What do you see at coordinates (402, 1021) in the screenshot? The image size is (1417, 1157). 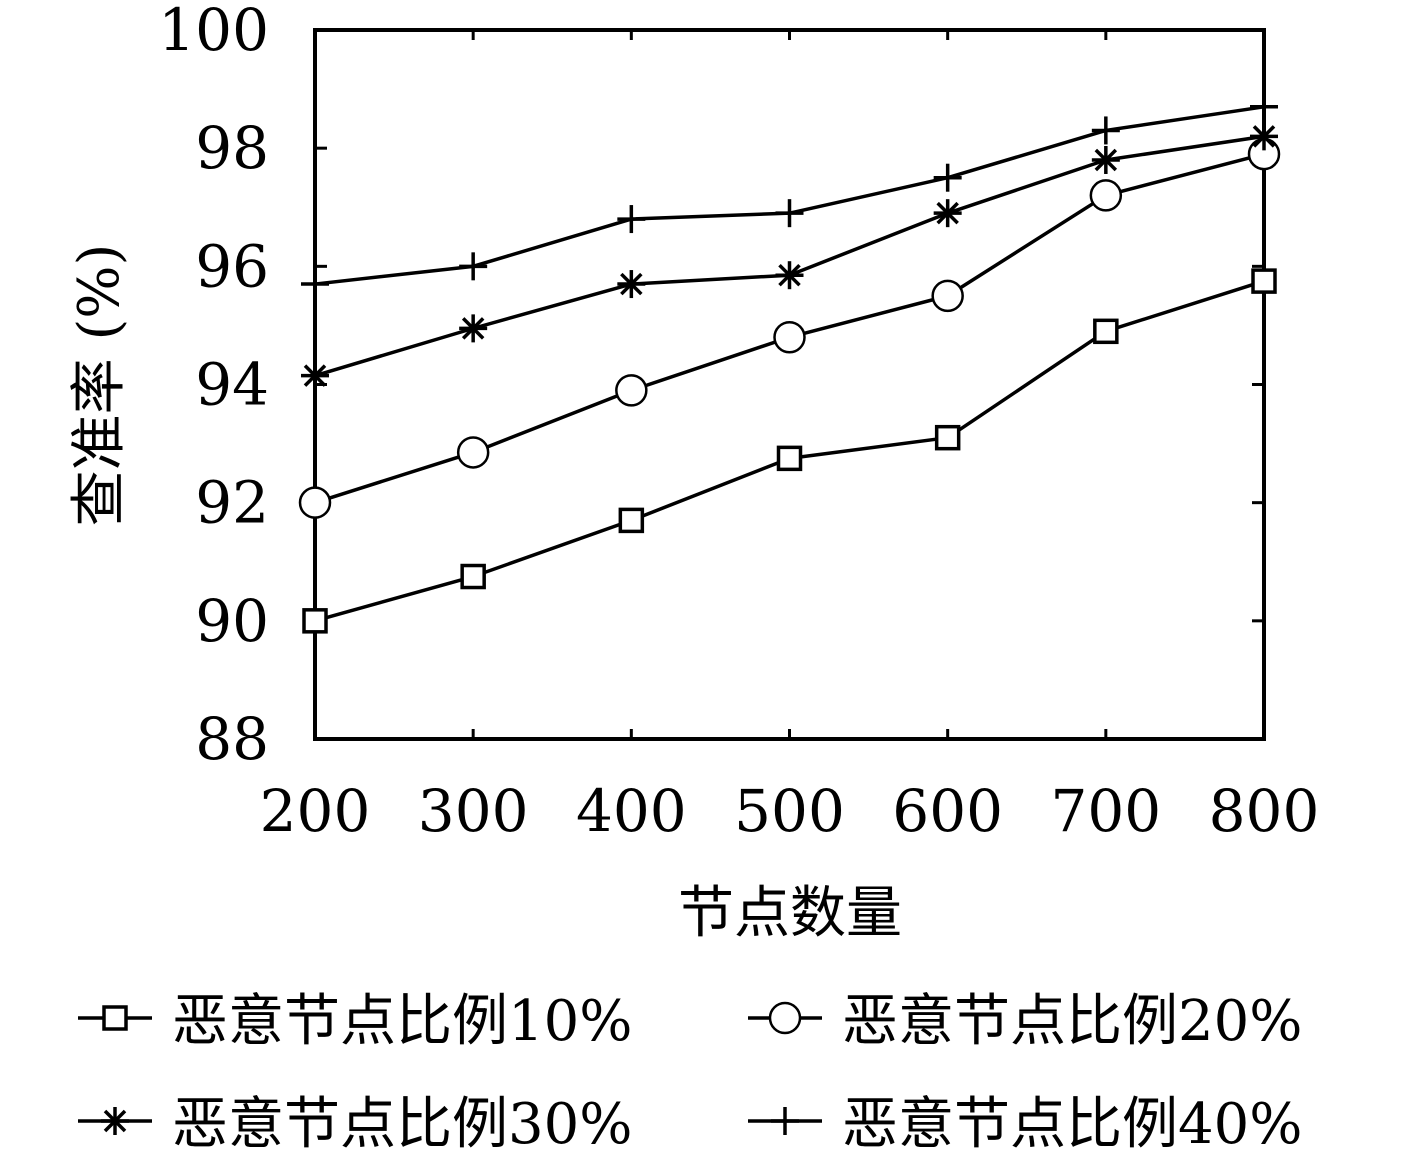 I see `legend-label: 恶意节点比例10%` at bounding box center [402, 1021].